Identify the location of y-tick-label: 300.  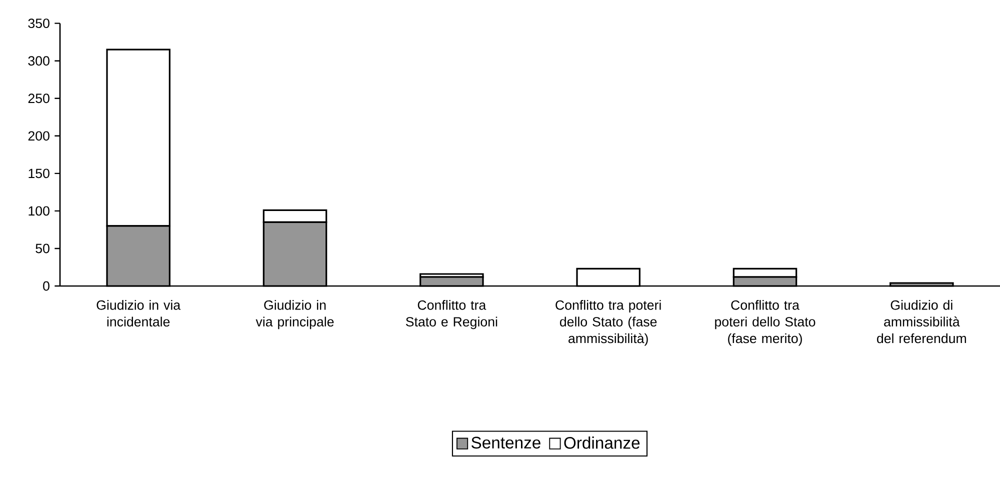
(39, 61).